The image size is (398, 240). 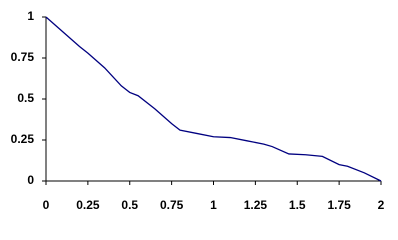 I want to click on x-tick-label: 1, so click(x=213, y=205).